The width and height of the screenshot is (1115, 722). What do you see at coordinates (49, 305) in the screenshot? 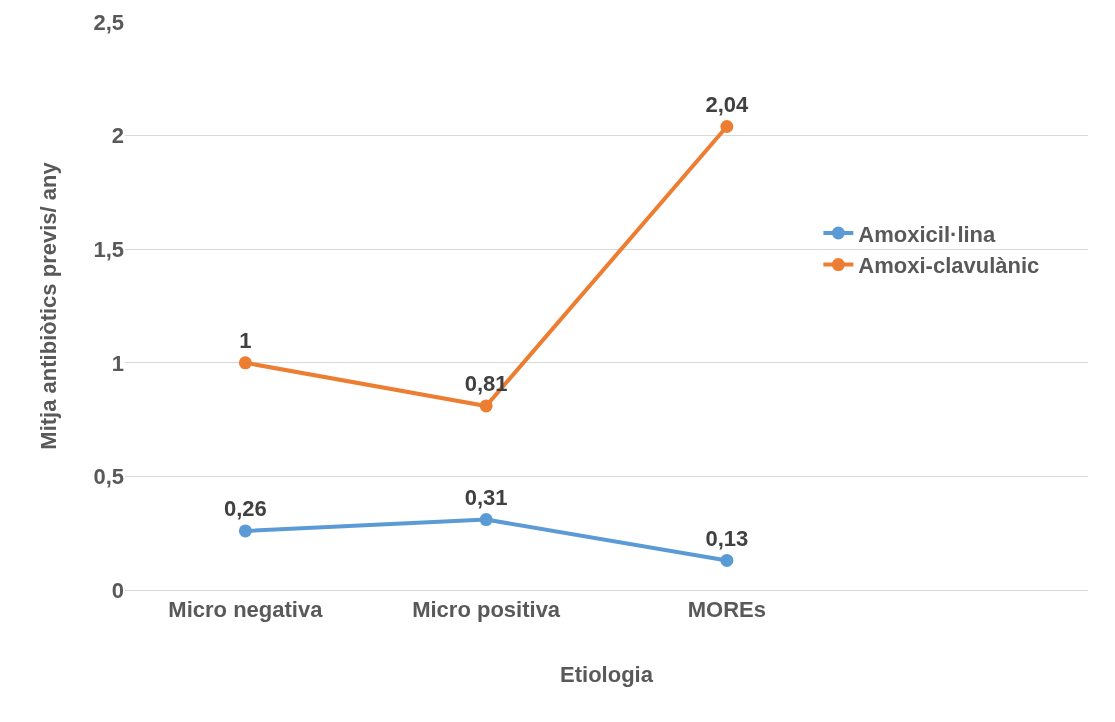
I see `y-axis-title: Mitja antibiòtics previs/ any` at bounding box center [49, 305].